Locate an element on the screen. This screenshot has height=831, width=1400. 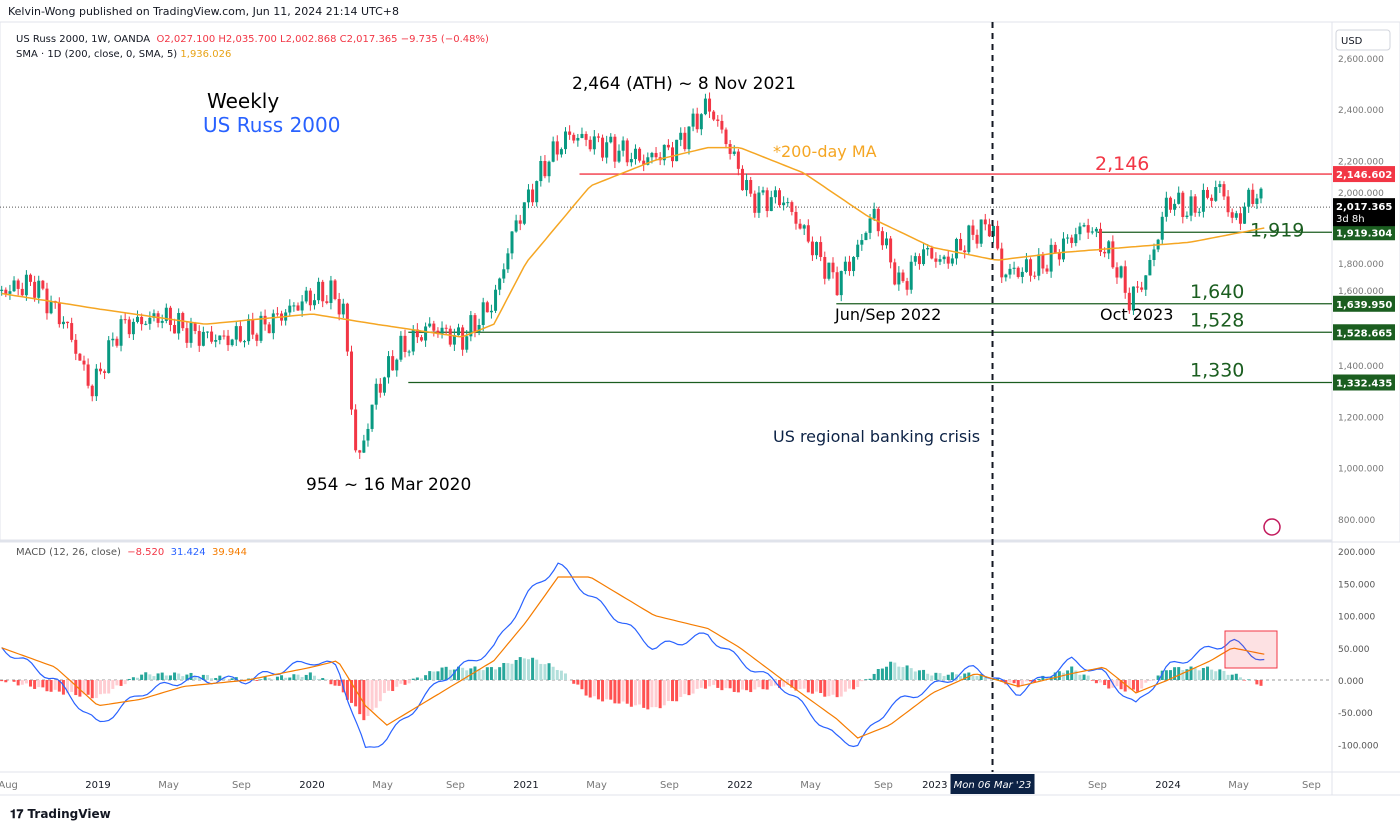
macd-tick-label: 0.000 is located at coordinates (1351, 682).